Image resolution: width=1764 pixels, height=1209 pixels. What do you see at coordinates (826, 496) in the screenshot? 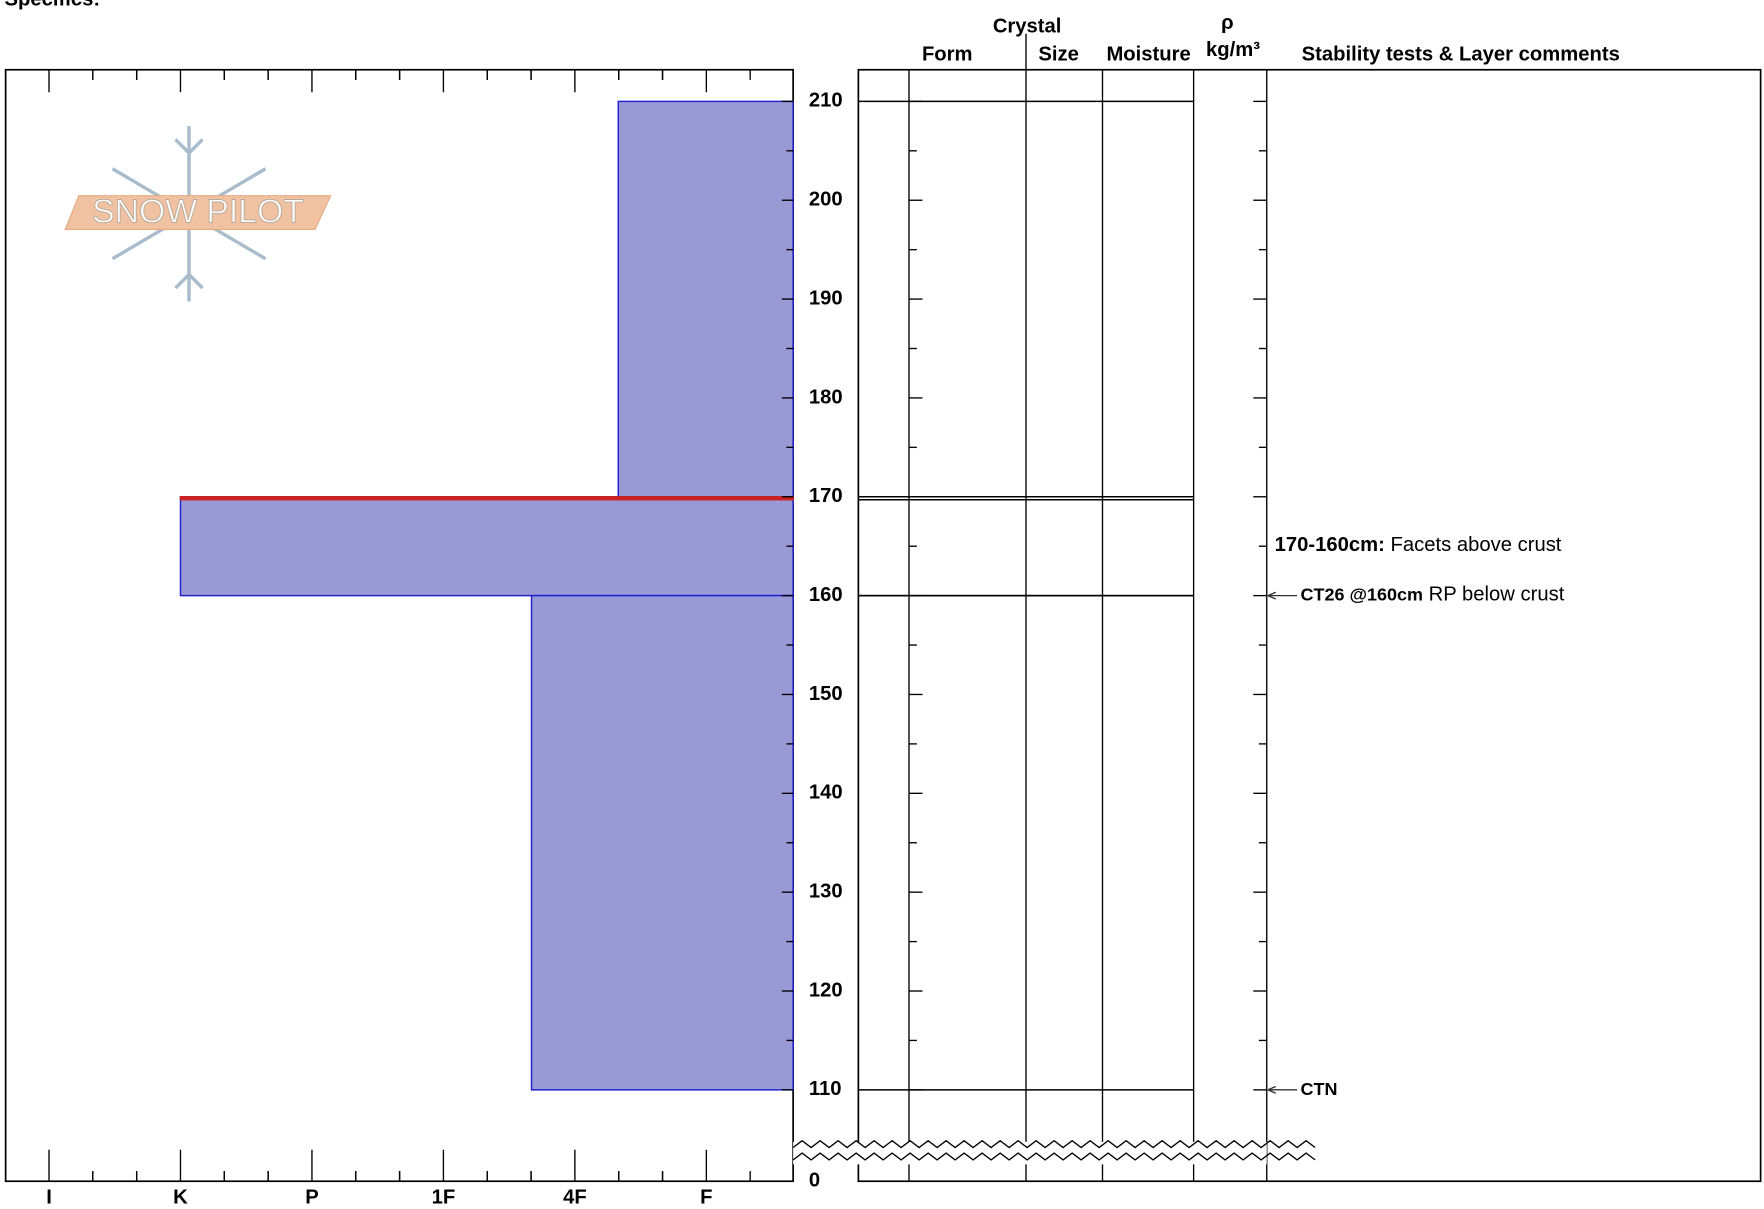
I see `y-tick-label: 170` at bounding box center [826, 496].